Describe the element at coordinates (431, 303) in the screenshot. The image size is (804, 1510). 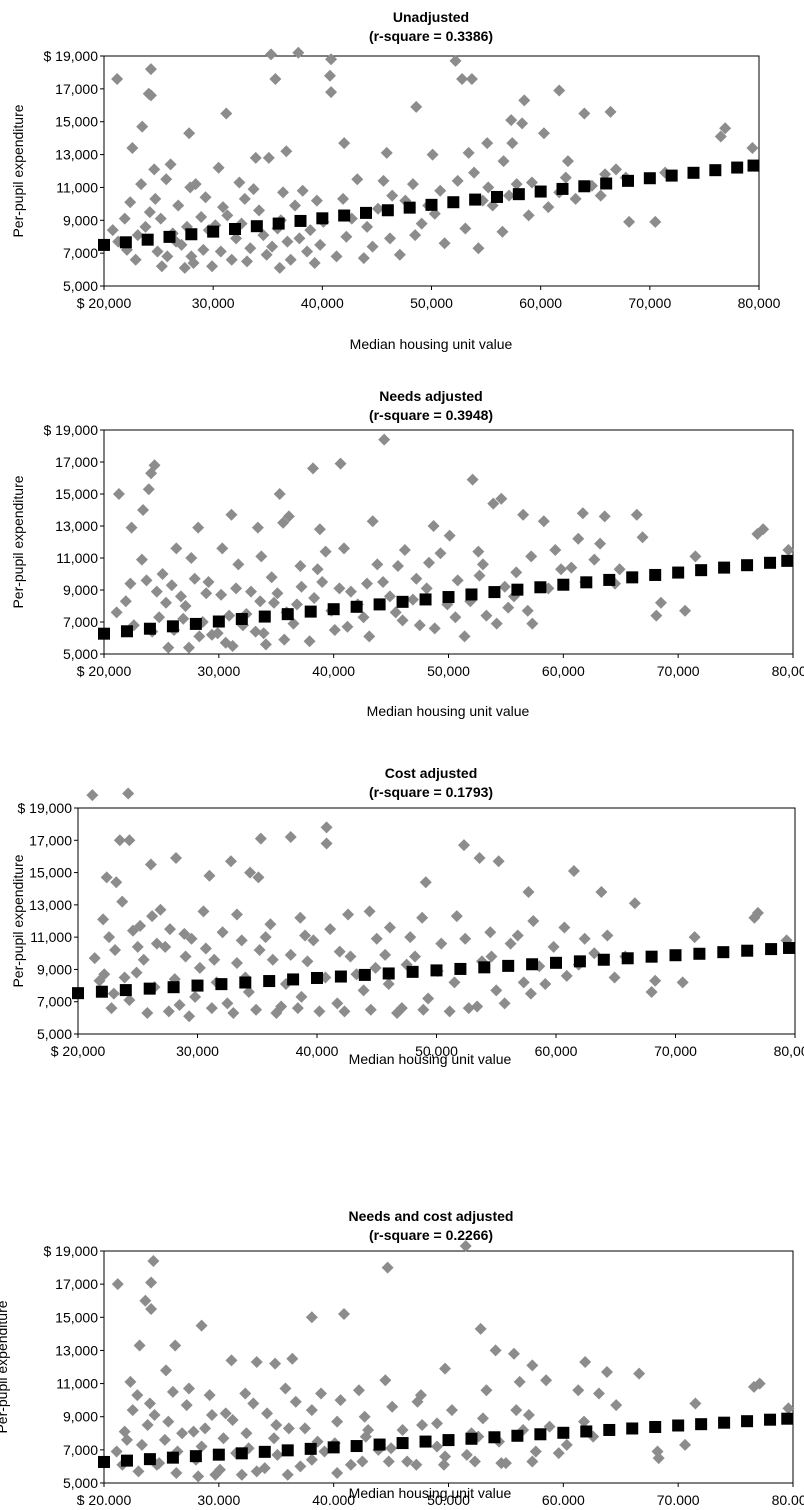
I see `x-tick-label: 50,000` at that location.